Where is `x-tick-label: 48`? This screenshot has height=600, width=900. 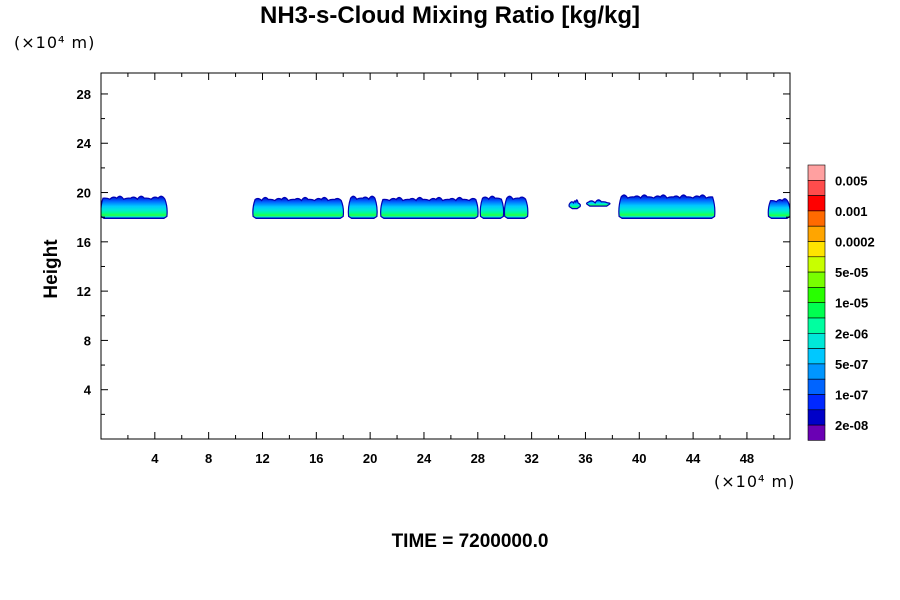 x-tick-label: 48 is located at coordinates (747, 458).